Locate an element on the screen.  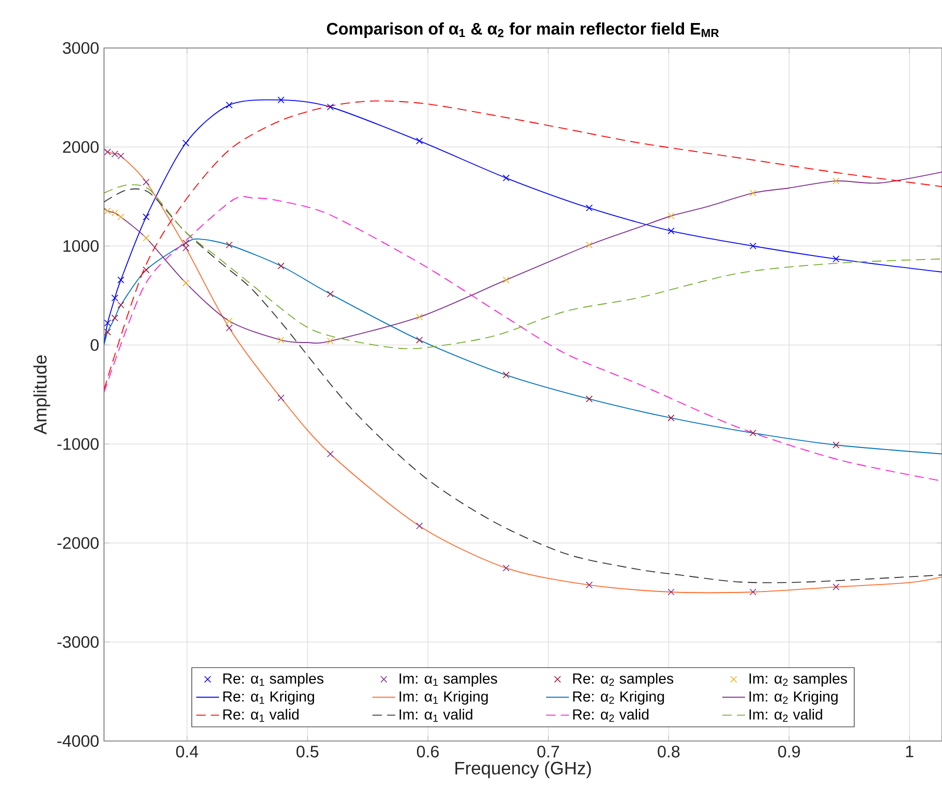
y-tick-label: -3000 is located at coordinates (78, 642).